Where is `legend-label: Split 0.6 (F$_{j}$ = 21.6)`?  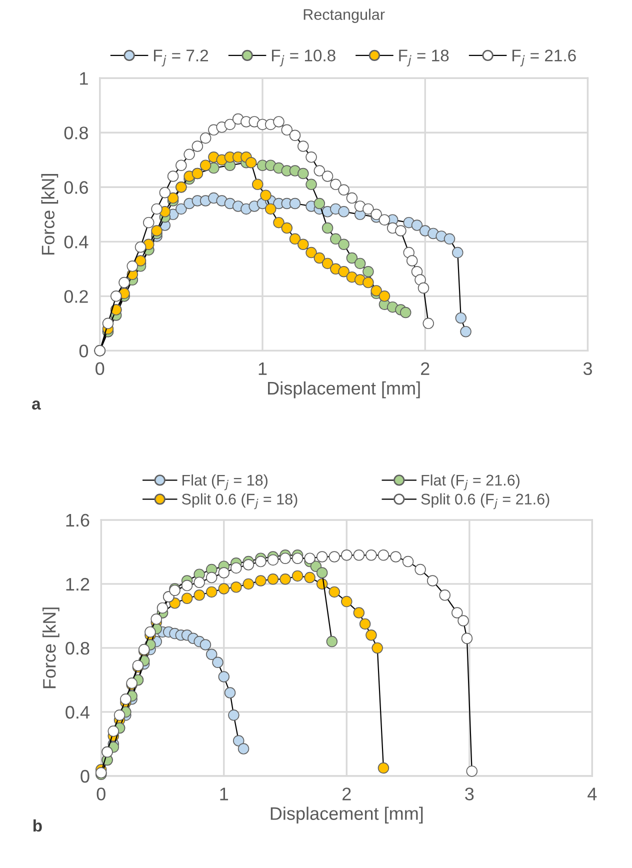 legend-label: Split 0.6 (F$_{j}$ = 21.6) is located at coordinates (485, 501).